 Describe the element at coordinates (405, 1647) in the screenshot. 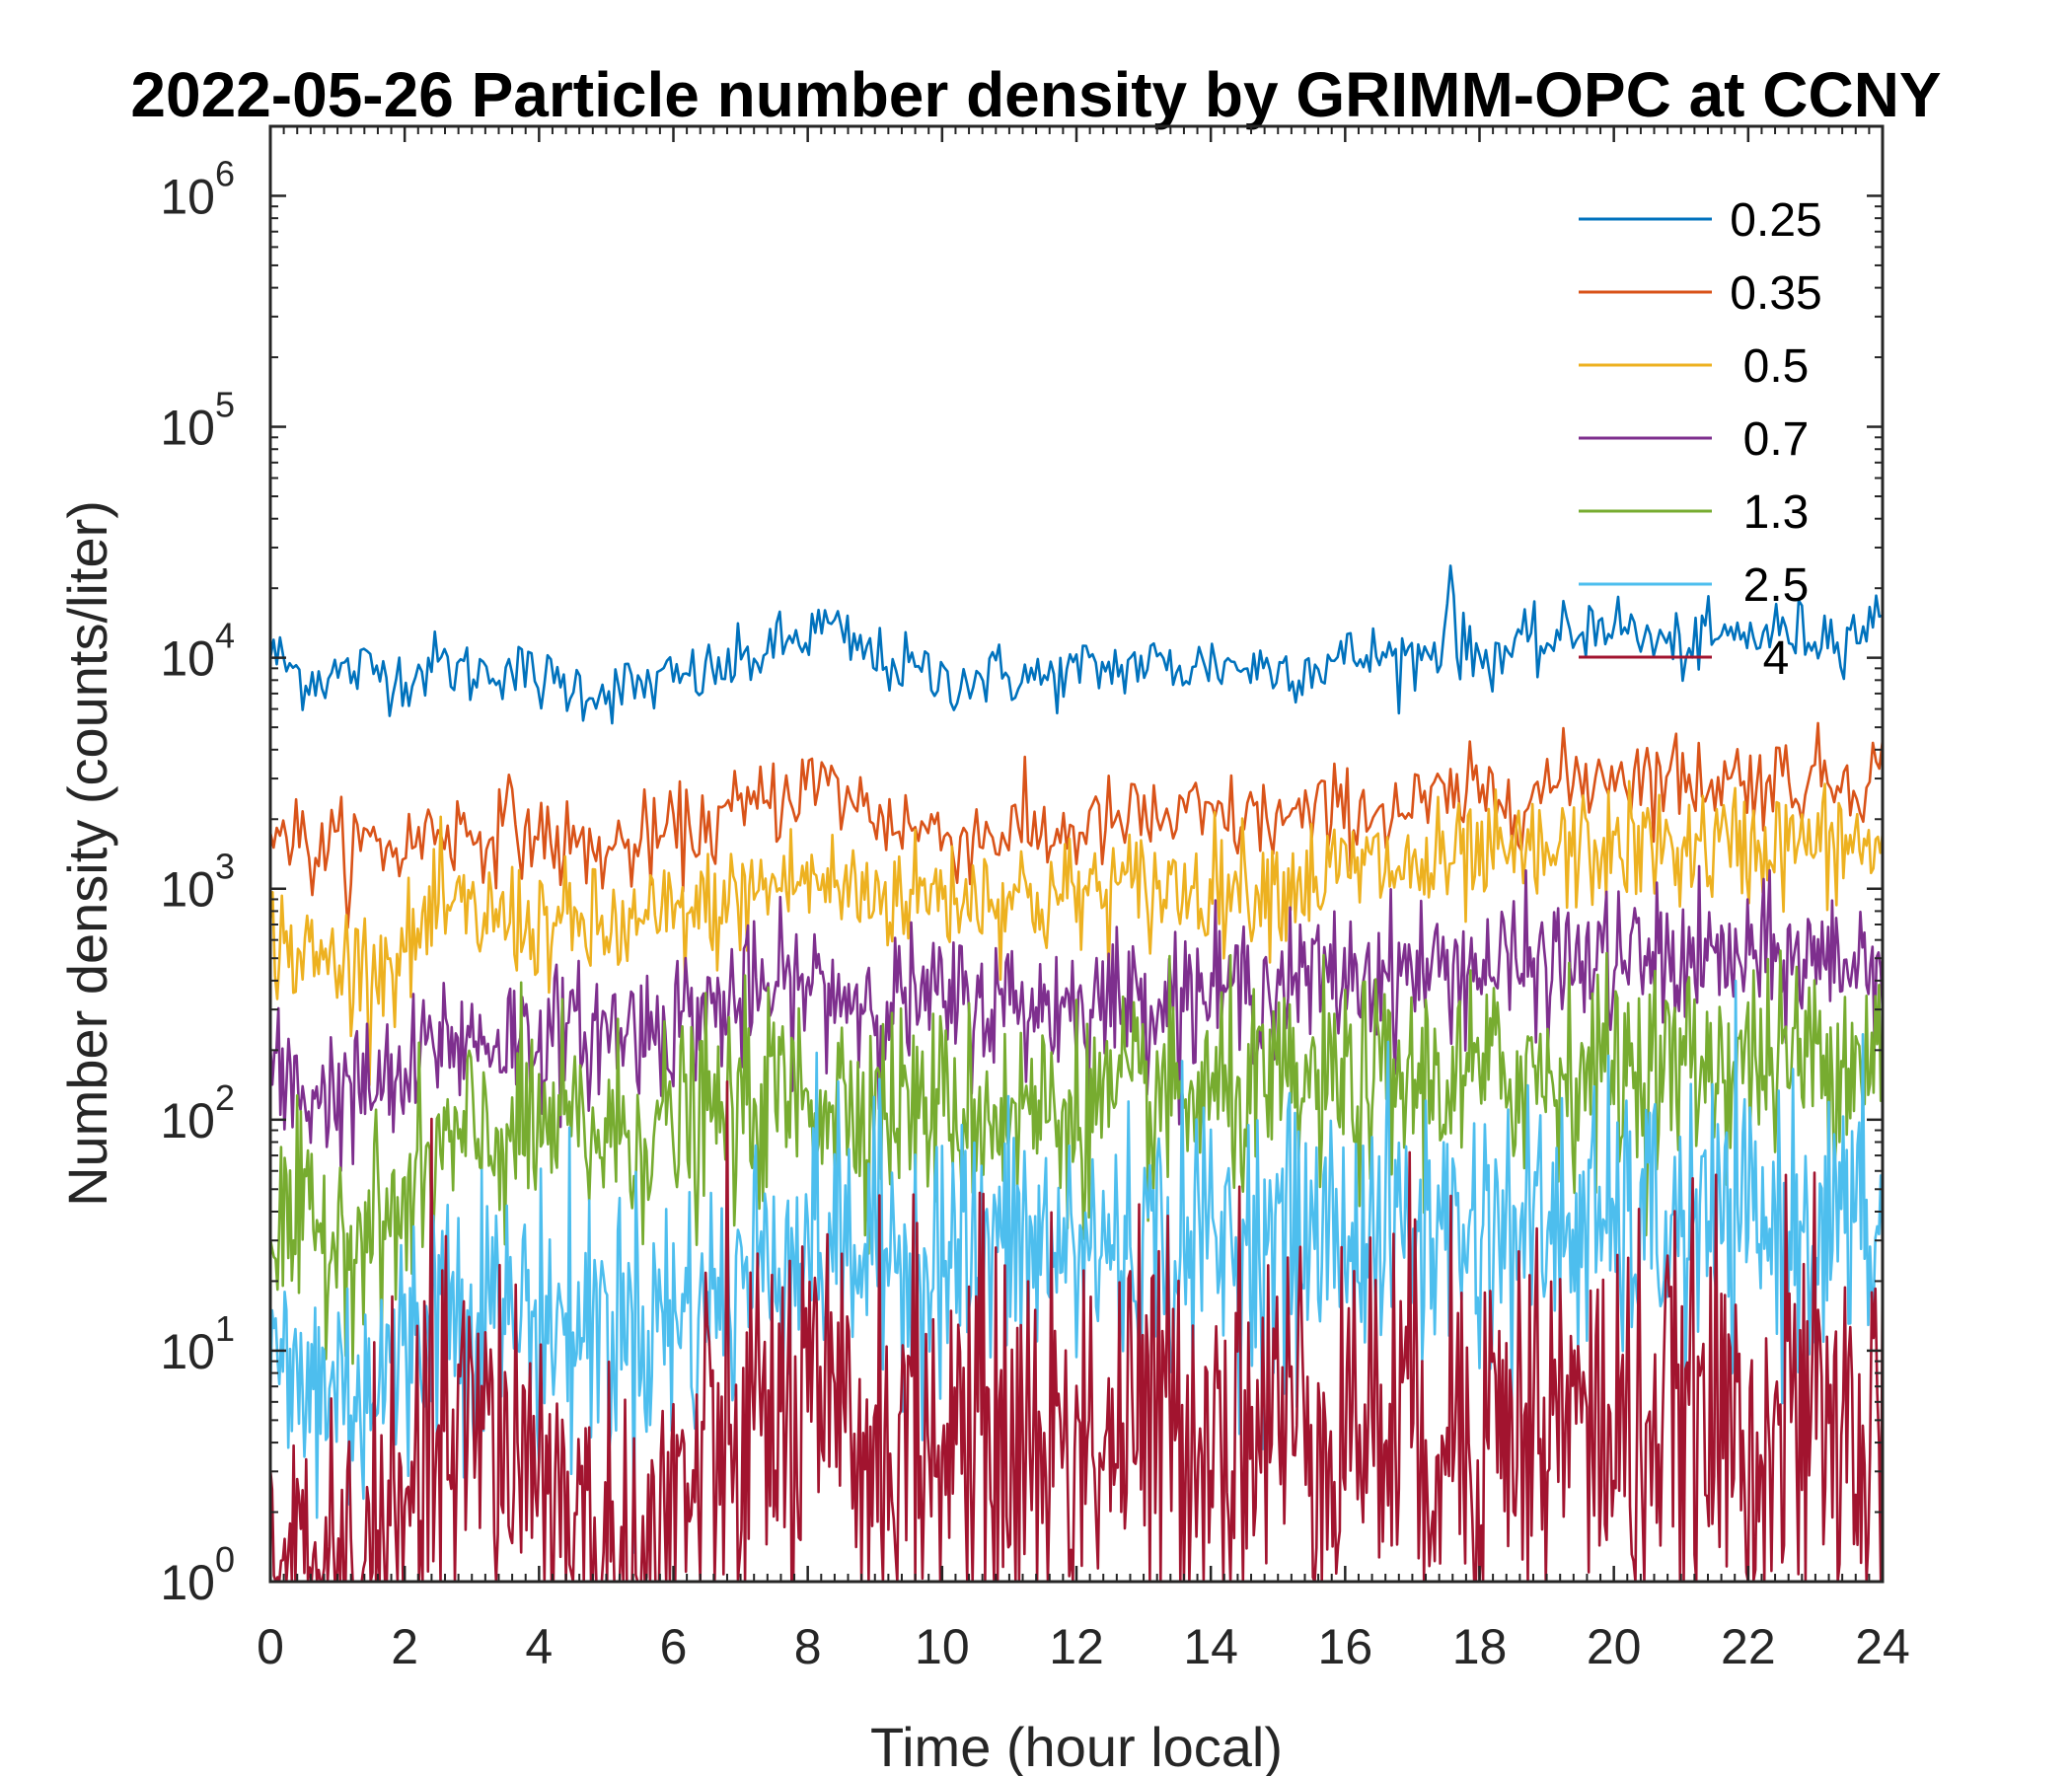

I see `x-tick-label: 2` at that location.